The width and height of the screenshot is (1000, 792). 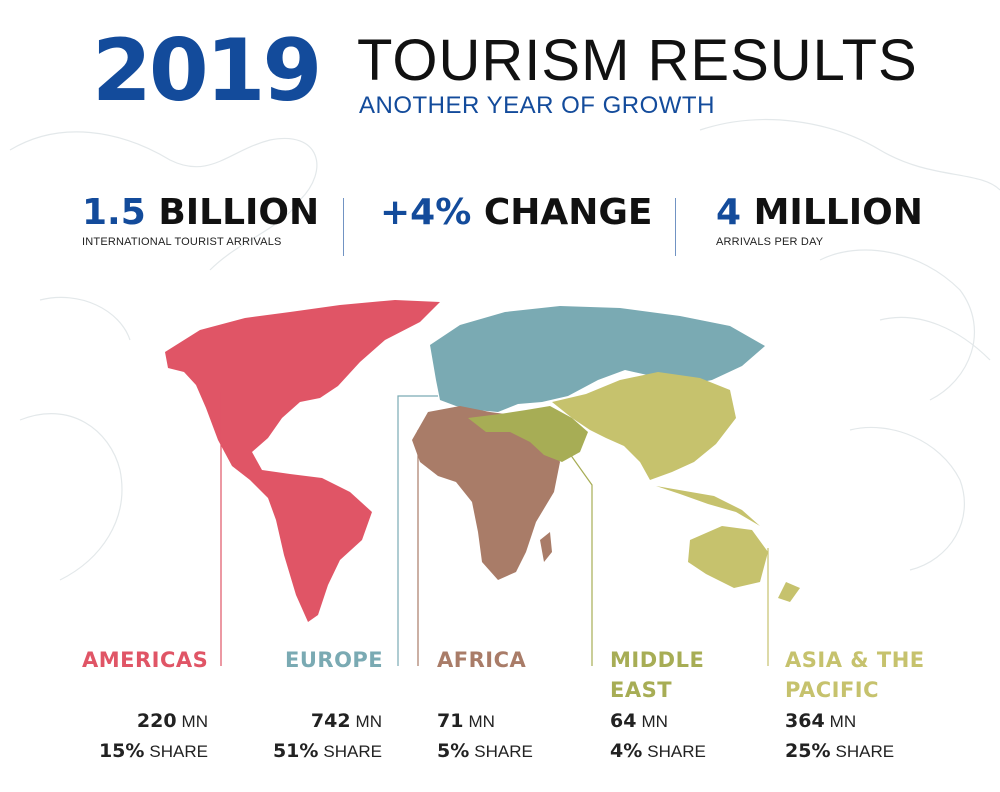 What do you see at coordinates (729, 212) in the screenshot?
I see `kpi-per-day-number: 4` at bounding box center [729, 212].